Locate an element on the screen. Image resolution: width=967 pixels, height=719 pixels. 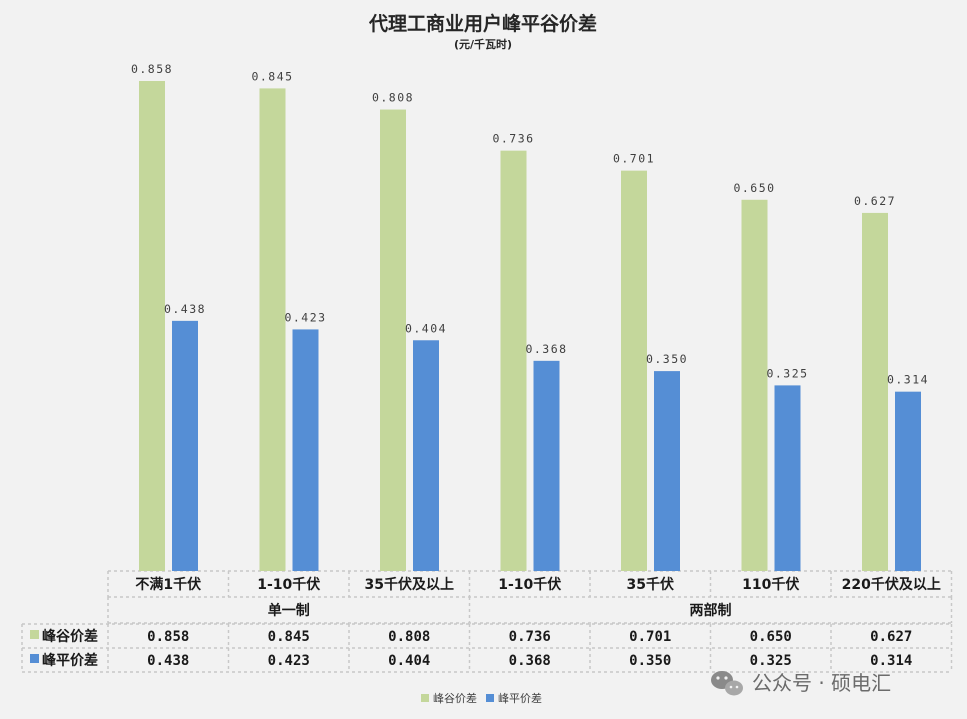
legend-label: 峰平价差 is located at coordinates (520, 698).